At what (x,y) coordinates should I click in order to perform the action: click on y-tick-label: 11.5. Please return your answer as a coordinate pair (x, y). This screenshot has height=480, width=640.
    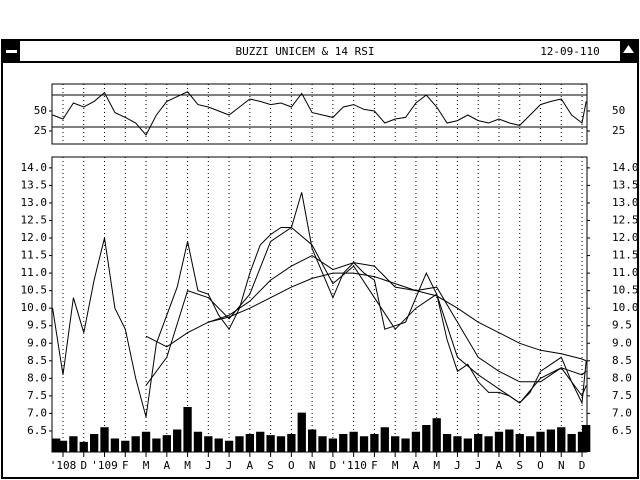
    Looking at the image, I should click on (34, 255).